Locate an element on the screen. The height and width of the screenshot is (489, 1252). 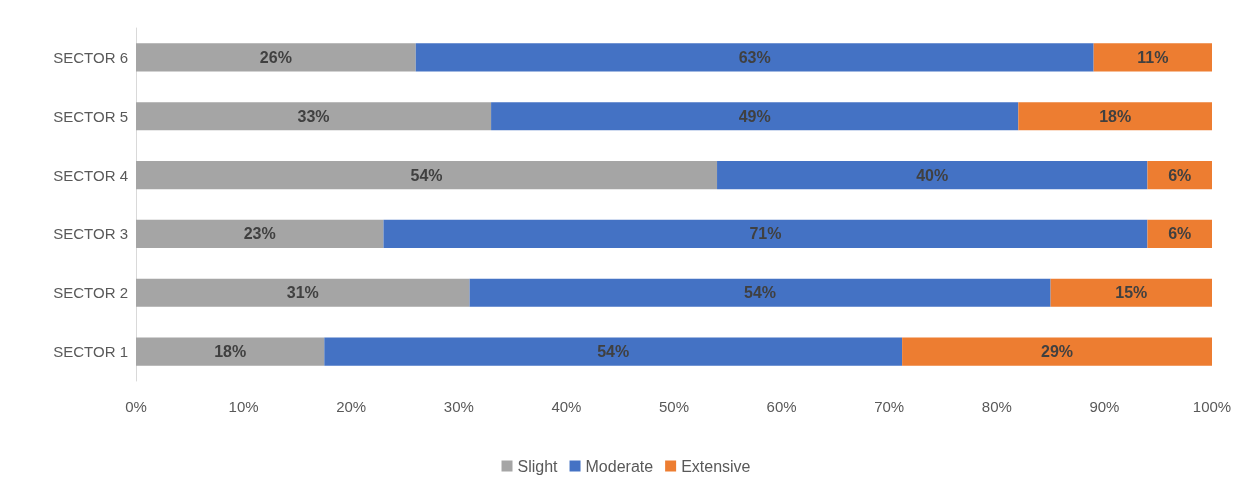
data-label: 23% is located at coordinates (259, 234).